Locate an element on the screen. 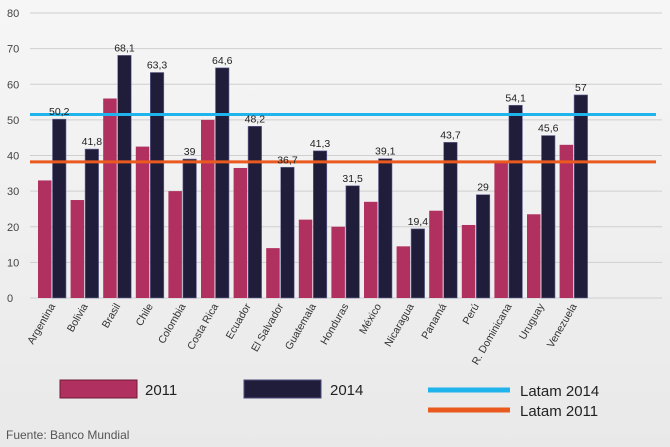  y-tick-label: 80 is located at coordinates (13, 14).